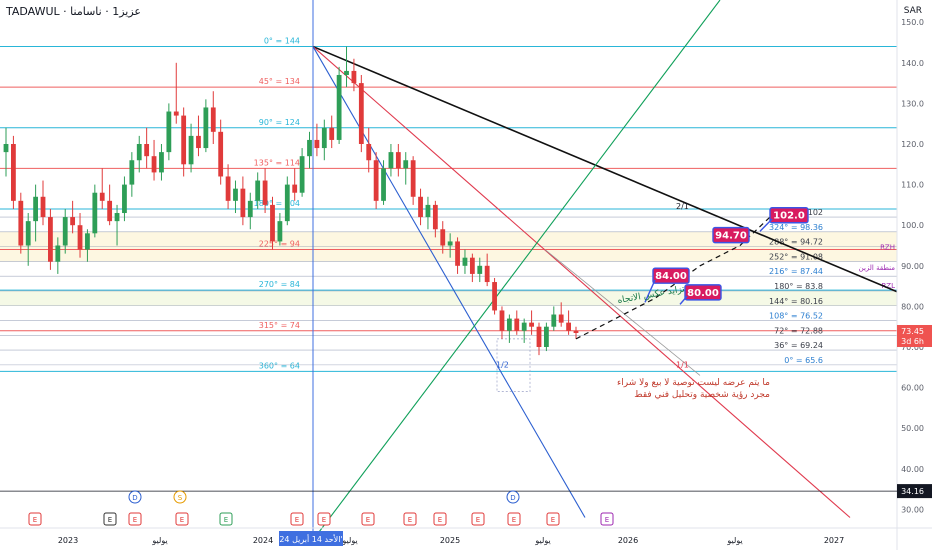  Describe the element at coordinates (134, 498) in the screenshot. I see `dividend-marker-glyph: D` at that location.